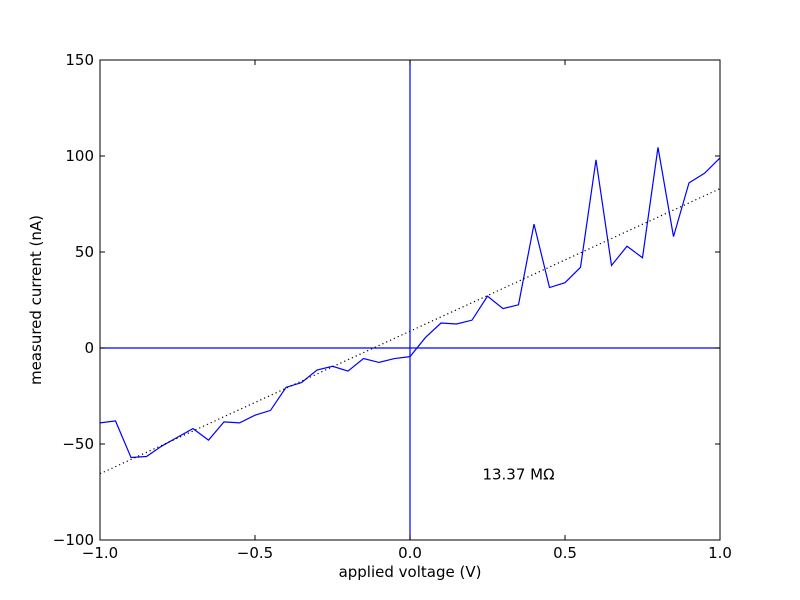  Describe the element at coordinates (89, 348) in the screenshot. I see `y-tick-label: 0` at that location.